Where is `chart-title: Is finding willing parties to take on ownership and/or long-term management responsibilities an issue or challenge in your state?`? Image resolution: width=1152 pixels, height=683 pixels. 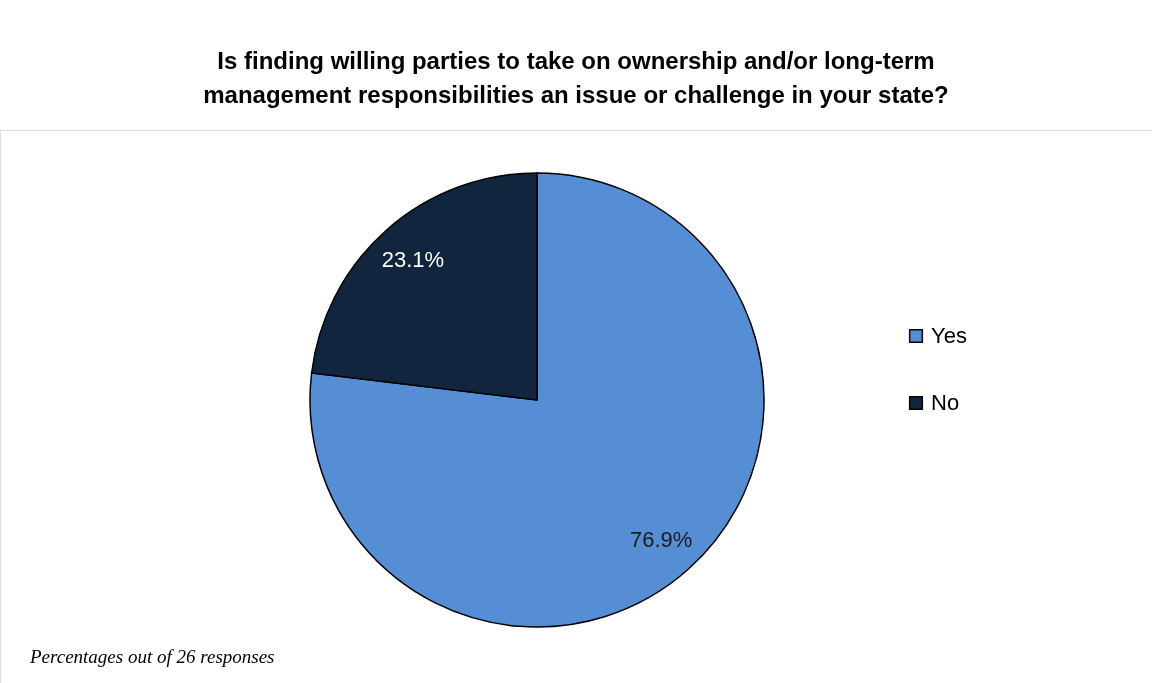 chart-title: Is finding willing parties to take on ownership and/or long-term management responsibilities an issue or challenge in your state? is located at coordinates (576, 77).